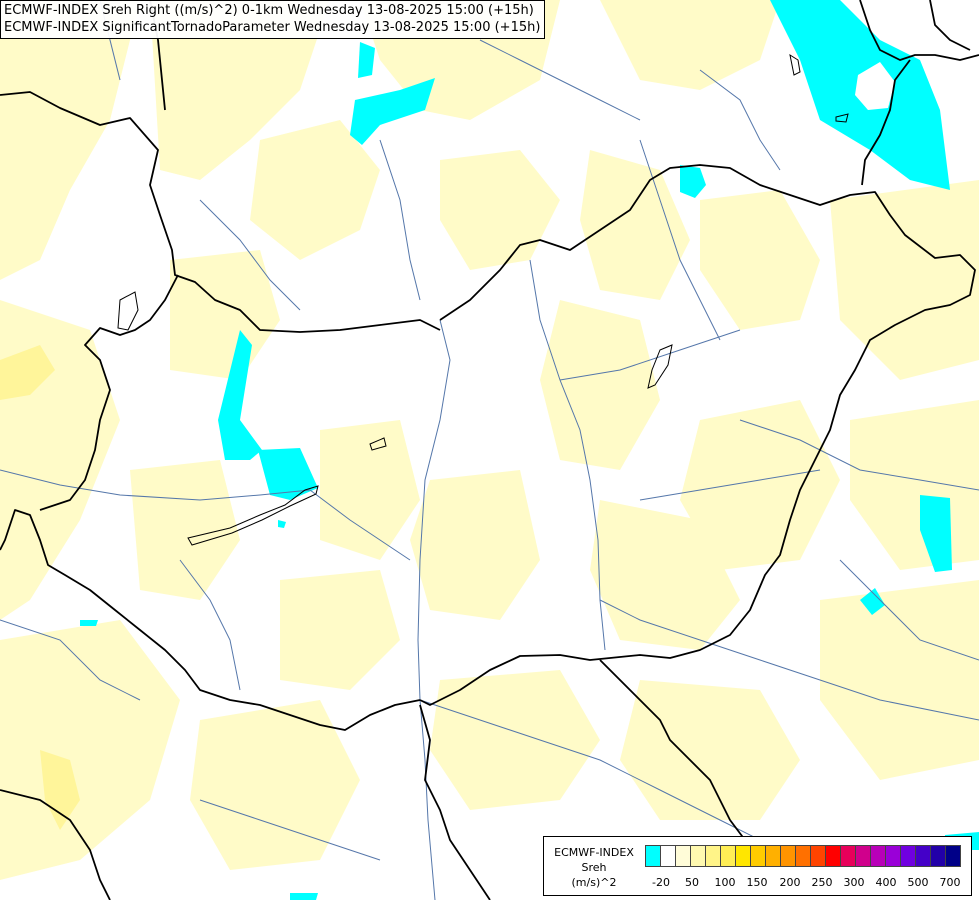 This screenshot has height=900, width=979. Describe the element at coordinates (594, 852) in the screenshot. I see `legend-product: ECMWF-INDEX` at that location.